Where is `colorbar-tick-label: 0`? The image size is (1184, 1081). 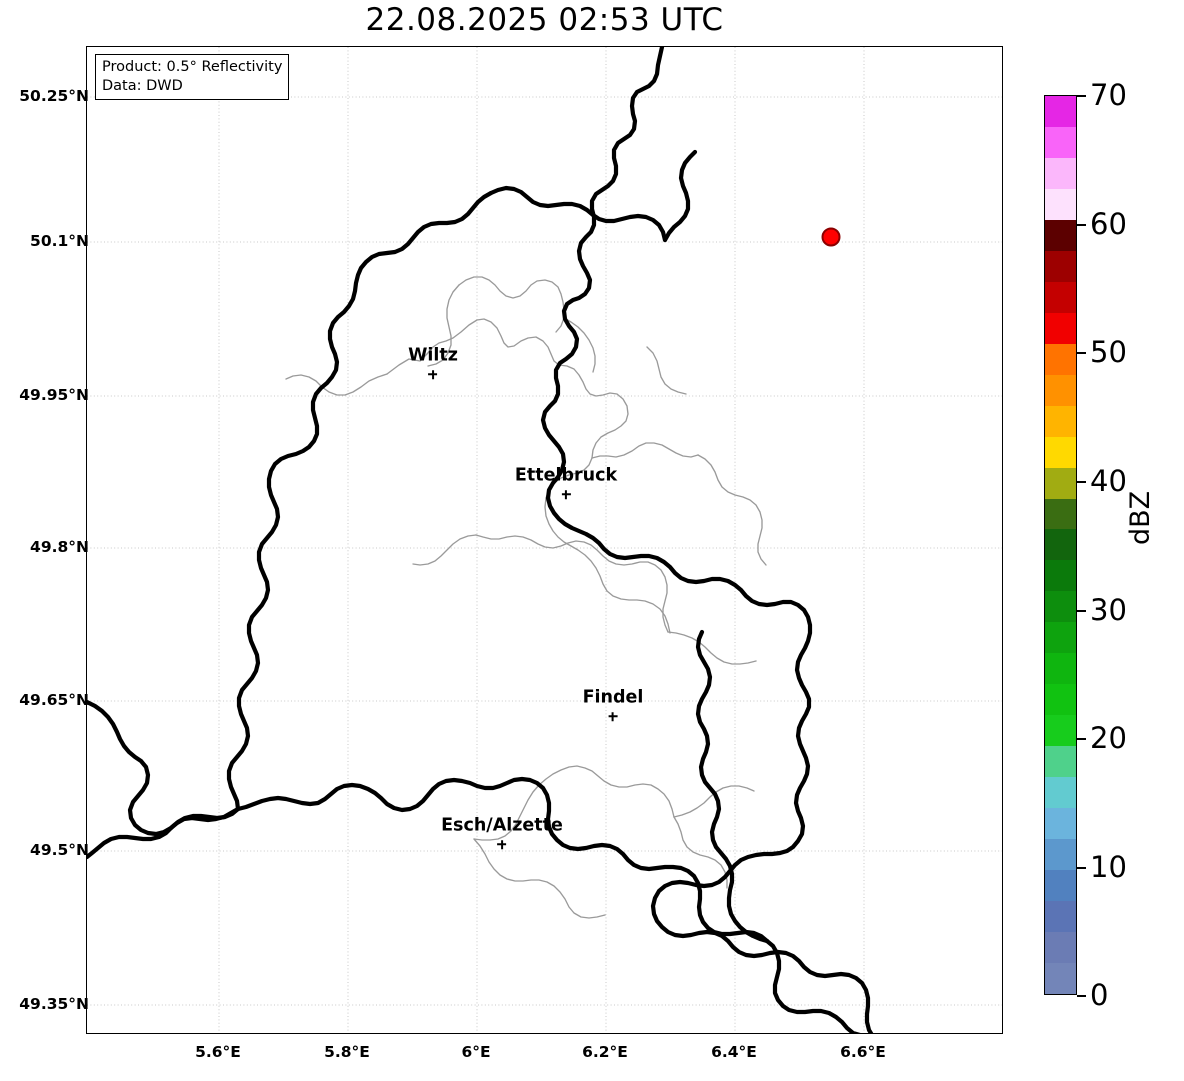 colorbar-tick-label: 0 is located at coordinates (1099, 995).